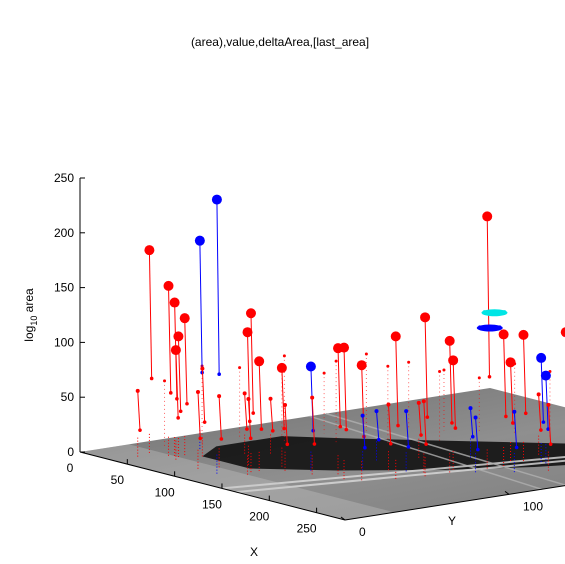  I want to click on z-tick-label: 0, so click(70, 452).